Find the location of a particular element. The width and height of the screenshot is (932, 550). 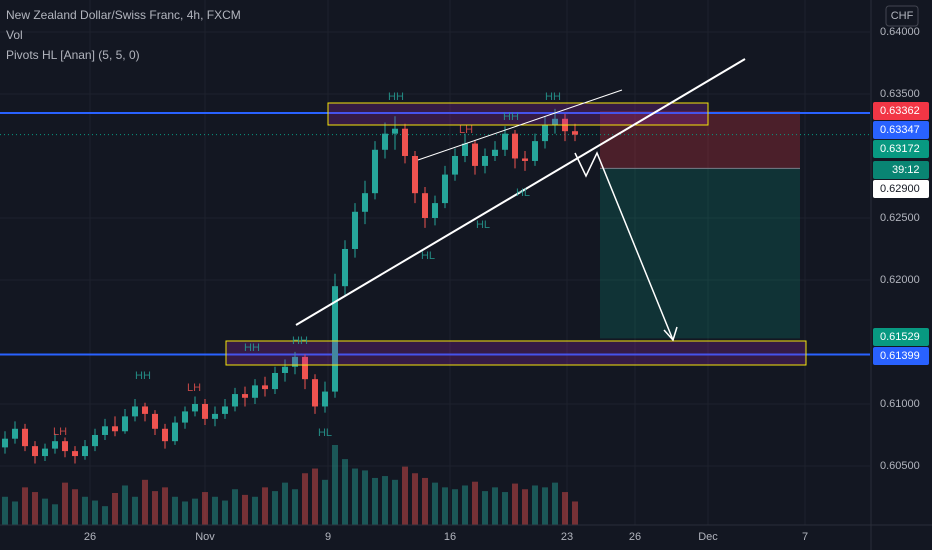

countdown: 39:12 is located at coordinates (906, 170).